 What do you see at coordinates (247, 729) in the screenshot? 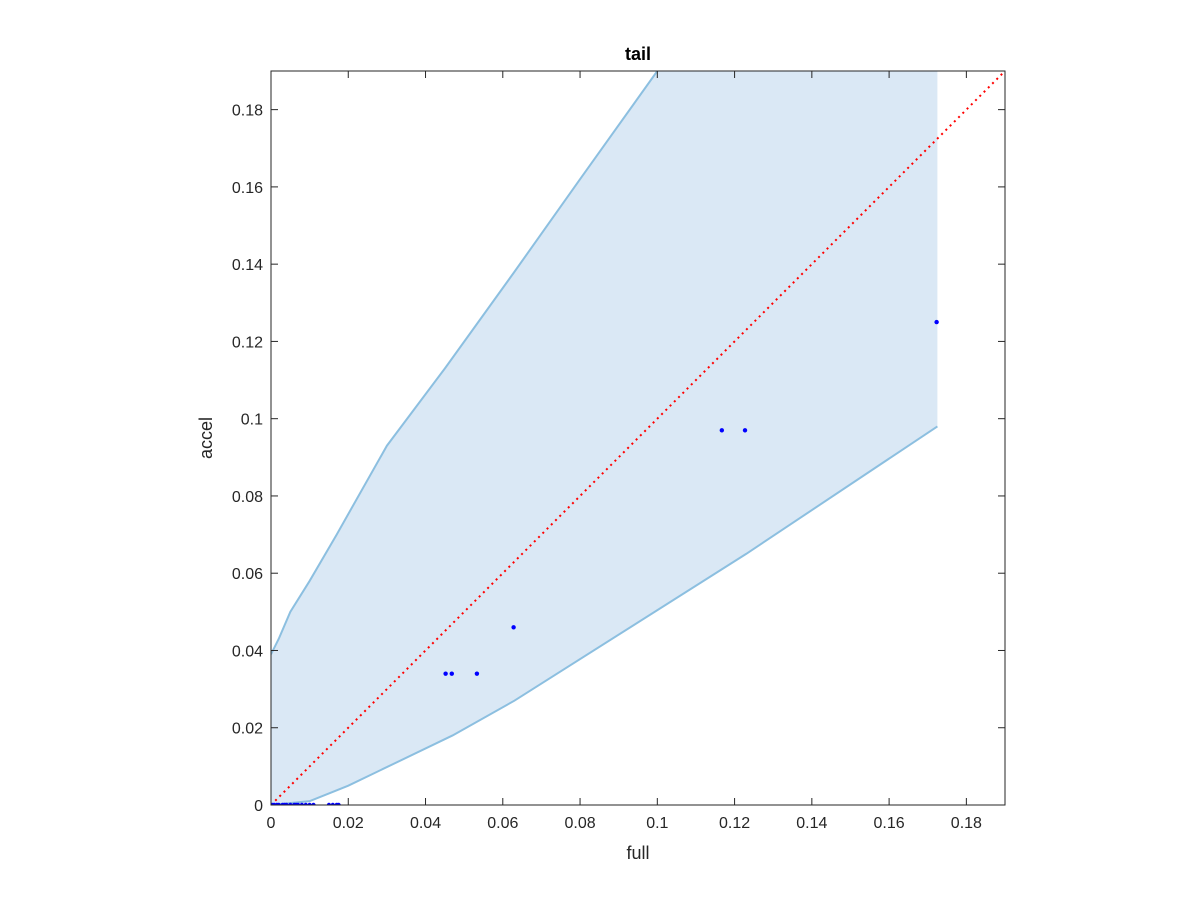
I see `y-tick-label: 0.02` at bounding box center [247, 729].